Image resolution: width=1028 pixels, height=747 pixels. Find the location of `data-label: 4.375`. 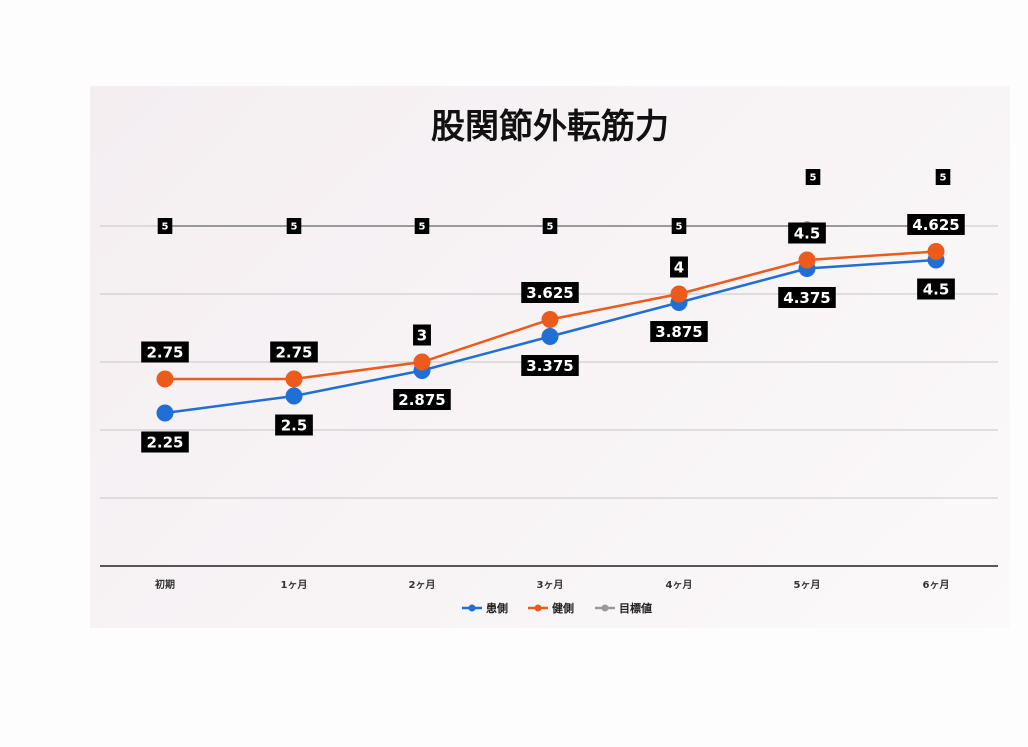

data-label: 4.375 is located at coordinates (807, 297).